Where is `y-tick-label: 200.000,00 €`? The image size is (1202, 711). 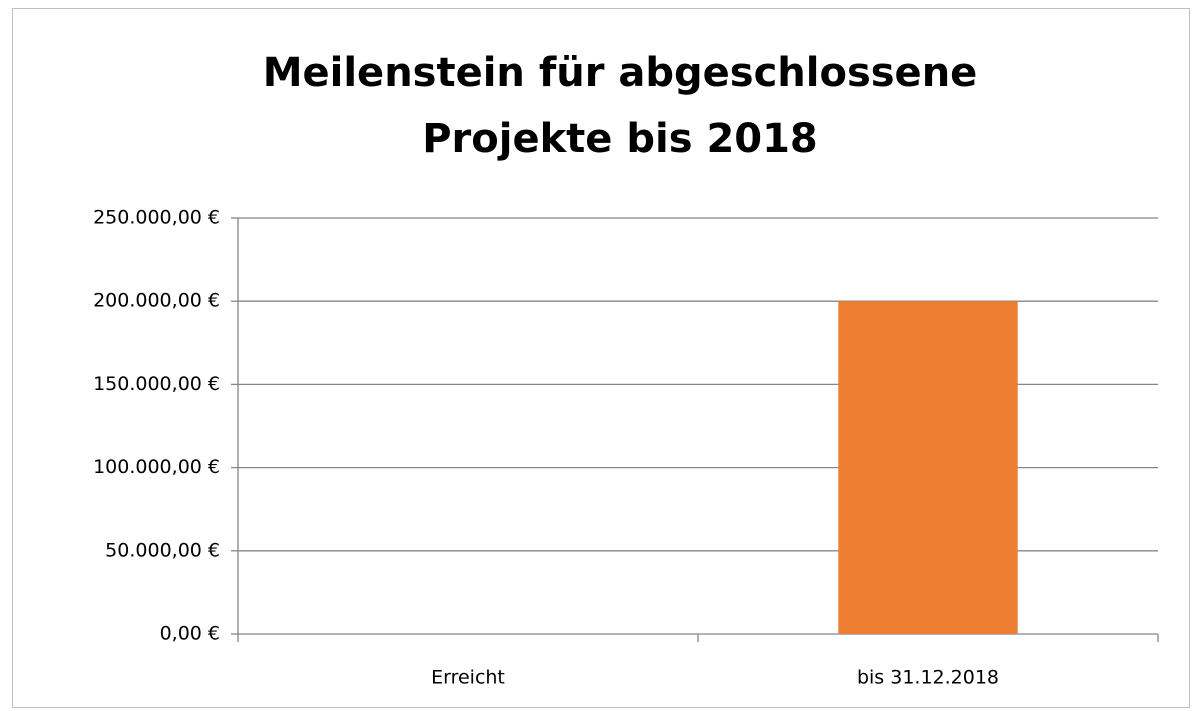 y-tick-label: 200.000,00 € is located at coordinates (156, 301).